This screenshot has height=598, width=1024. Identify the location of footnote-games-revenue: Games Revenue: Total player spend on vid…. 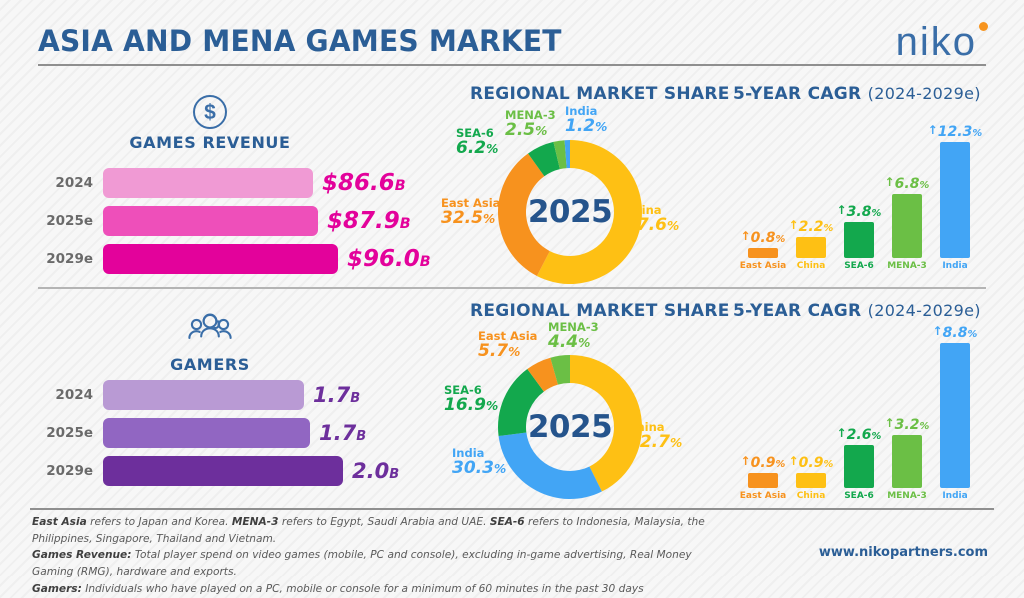
(362, 564).